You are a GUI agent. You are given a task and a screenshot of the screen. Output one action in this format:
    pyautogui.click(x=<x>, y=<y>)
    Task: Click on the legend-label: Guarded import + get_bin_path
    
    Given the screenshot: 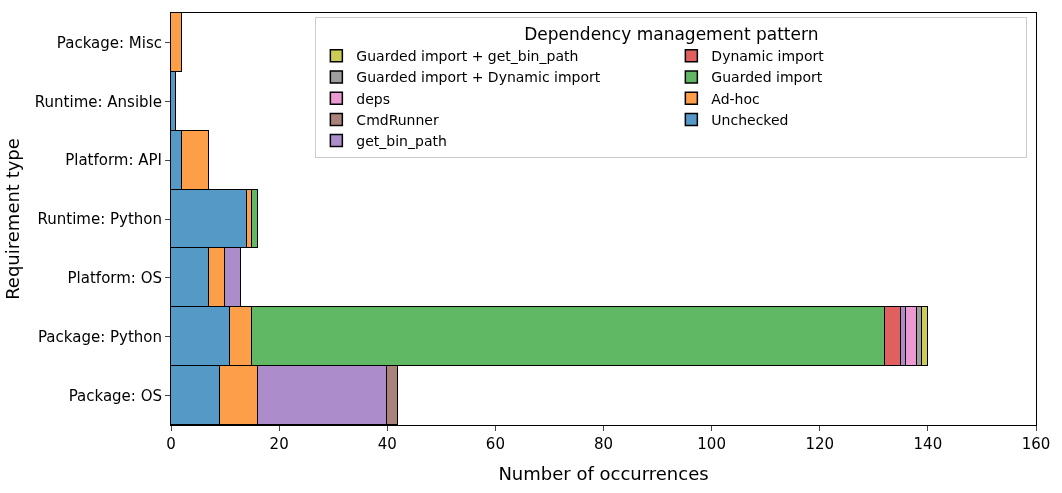 What is the action you would take?
    pyautogui.click(x=467, y=56)
    